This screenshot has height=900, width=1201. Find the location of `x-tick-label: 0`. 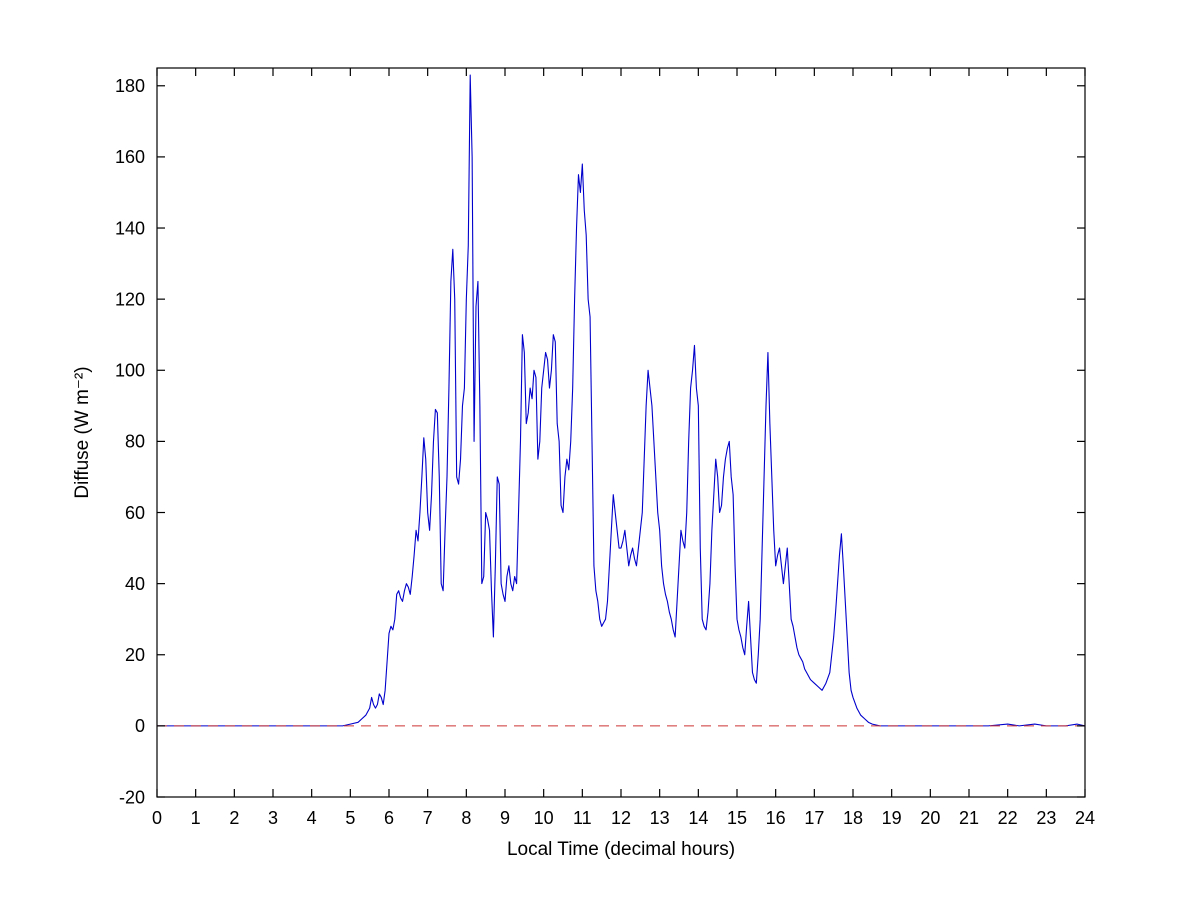

x-tick-label: 0 is located at coordinates (157, 818).